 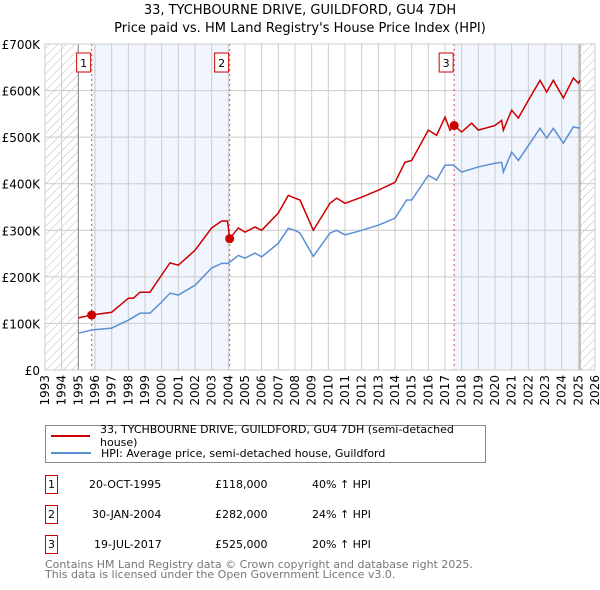 I want to click on x-tick-label: 2019, so click(x=478, y=390).